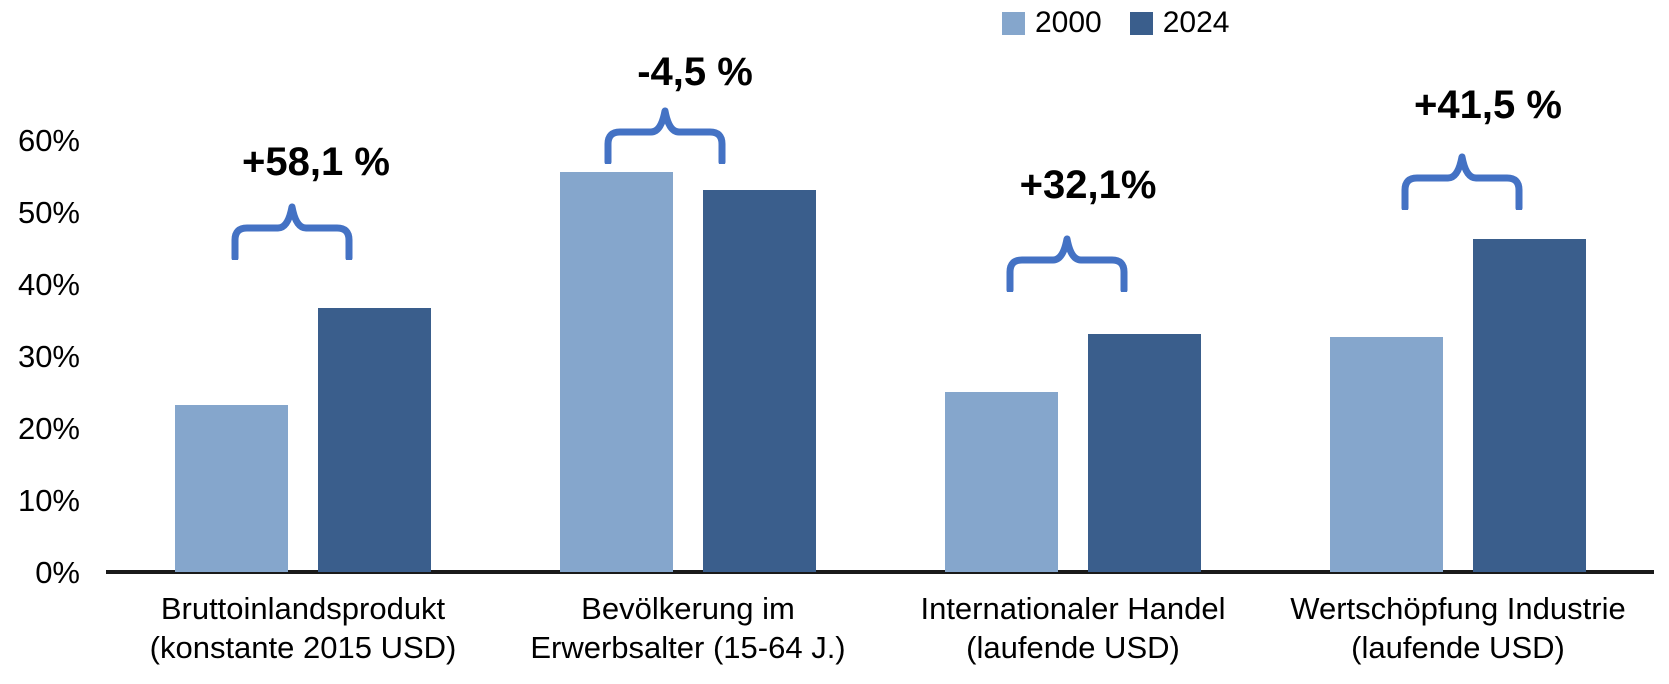 The height and width of the screenshot is (684, 1669). What do you see at coordinates (57, 572) in the screenshot?
I see `y-axis-tick-label: 0%` at bounding box center [57, 572].